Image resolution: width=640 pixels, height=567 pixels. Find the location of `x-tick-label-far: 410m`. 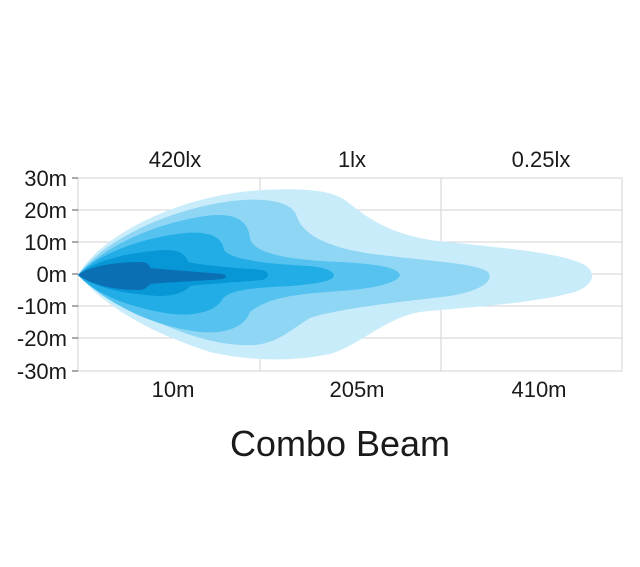

x-tick-label-far: 410m is located at coordinates (538, 389).